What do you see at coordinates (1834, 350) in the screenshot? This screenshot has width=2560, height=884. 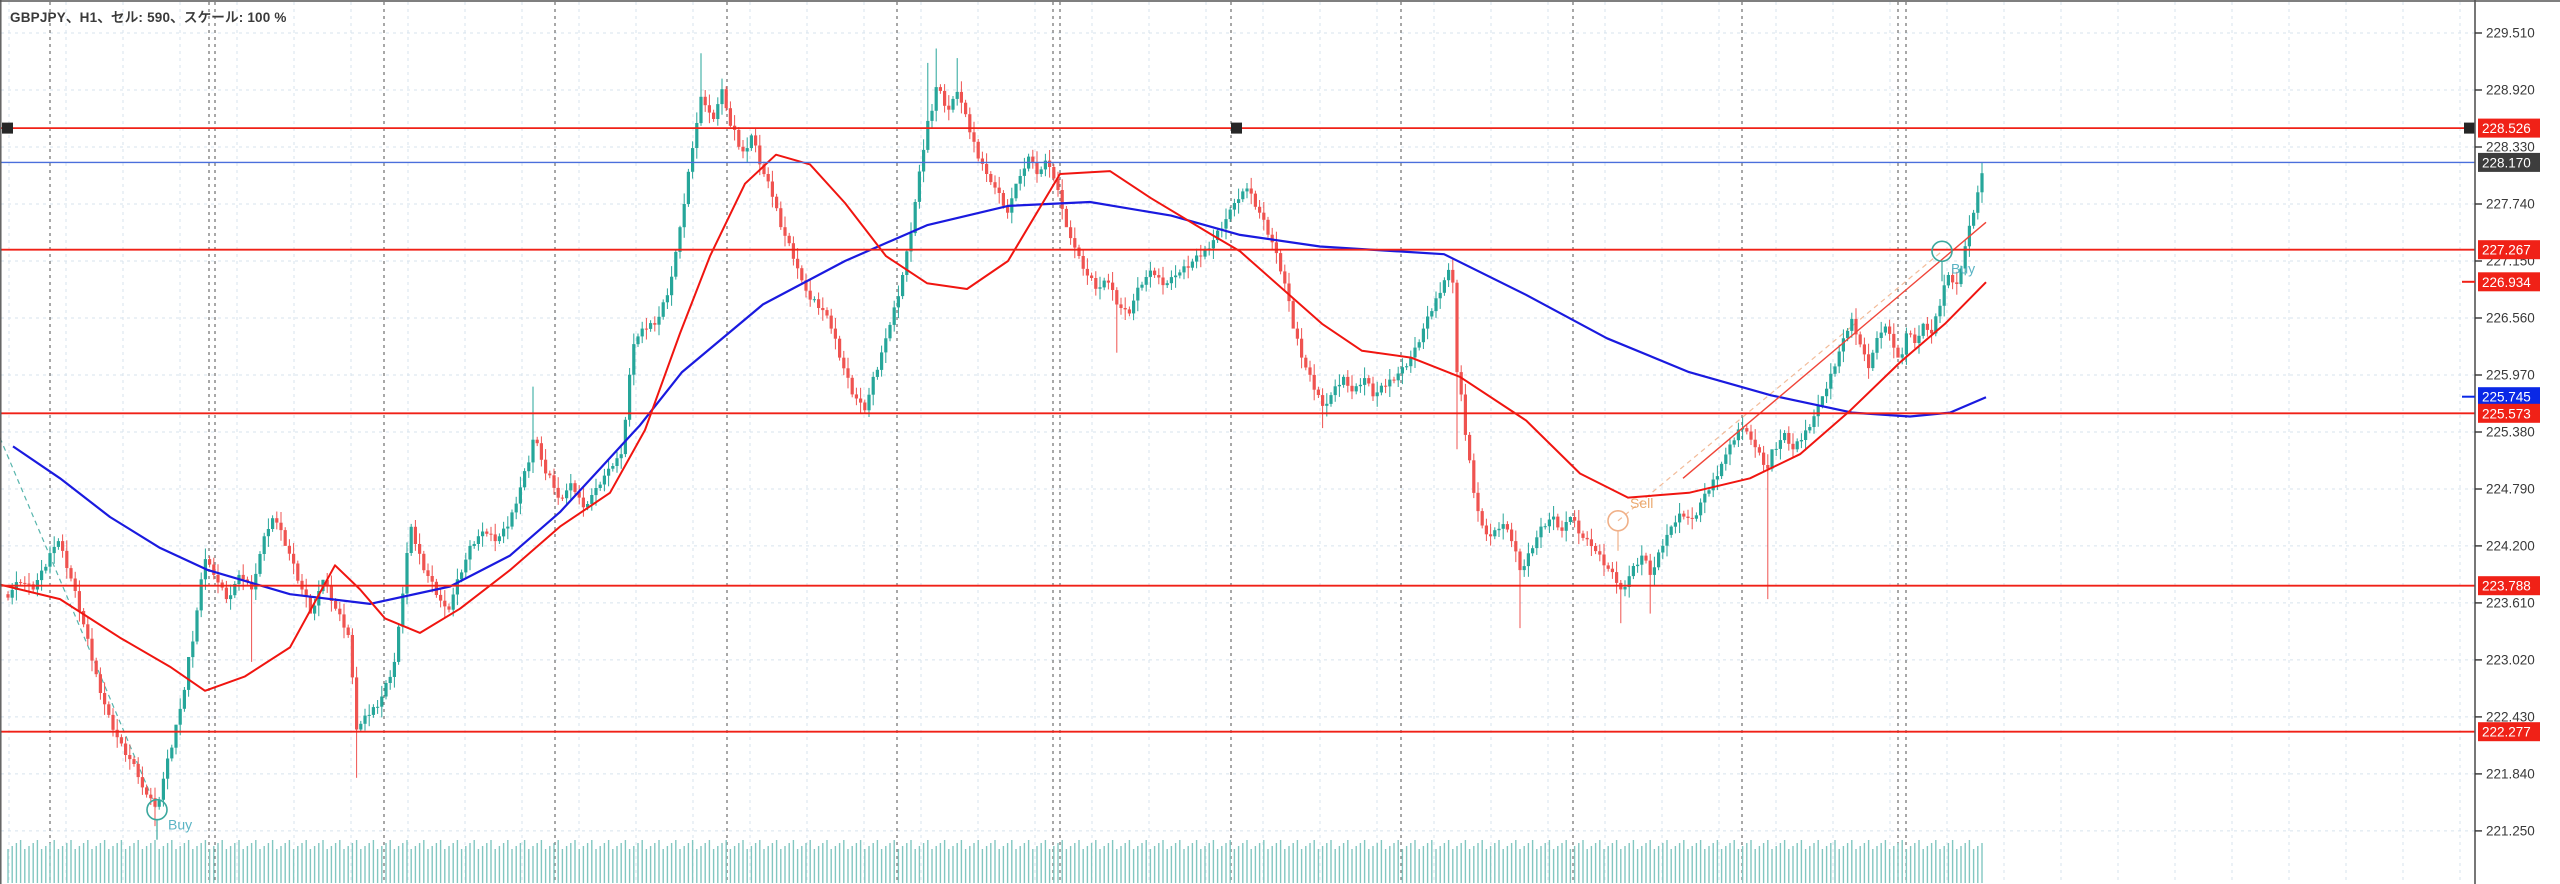 I see `trendline` at bounding box center [1834, 350].